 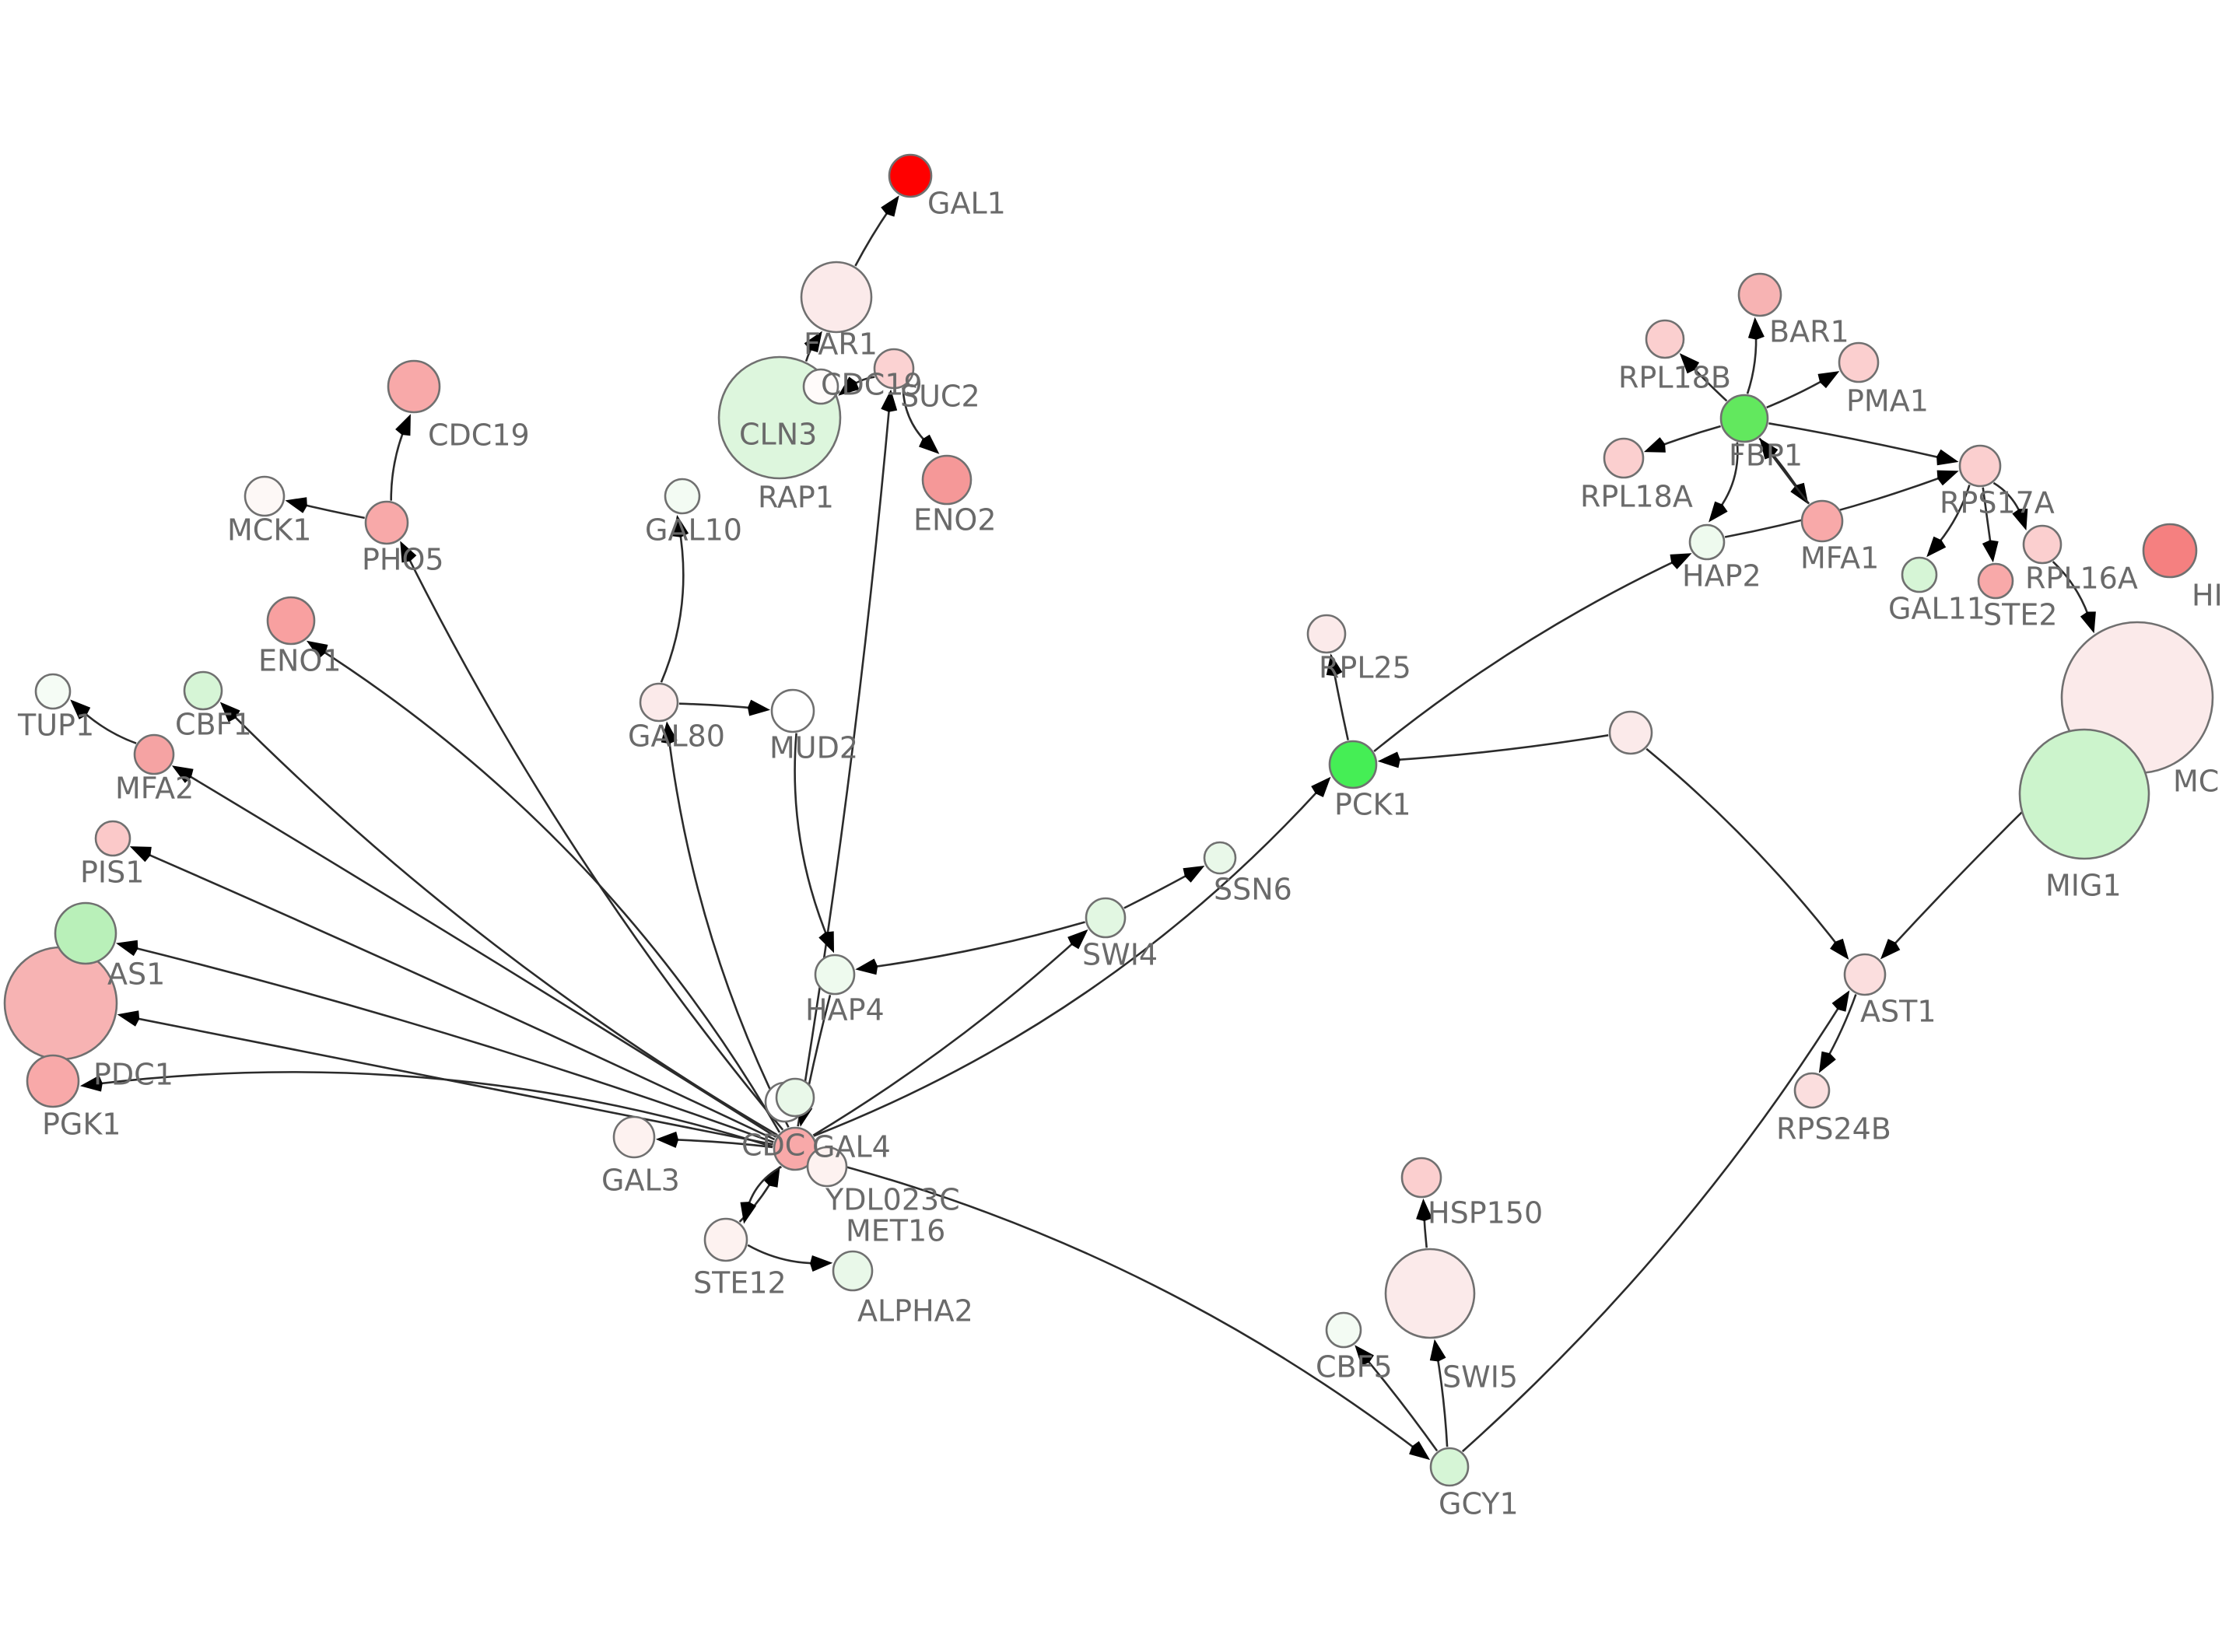 I want to click on node-swi5, so click(x=1430, y=1293).